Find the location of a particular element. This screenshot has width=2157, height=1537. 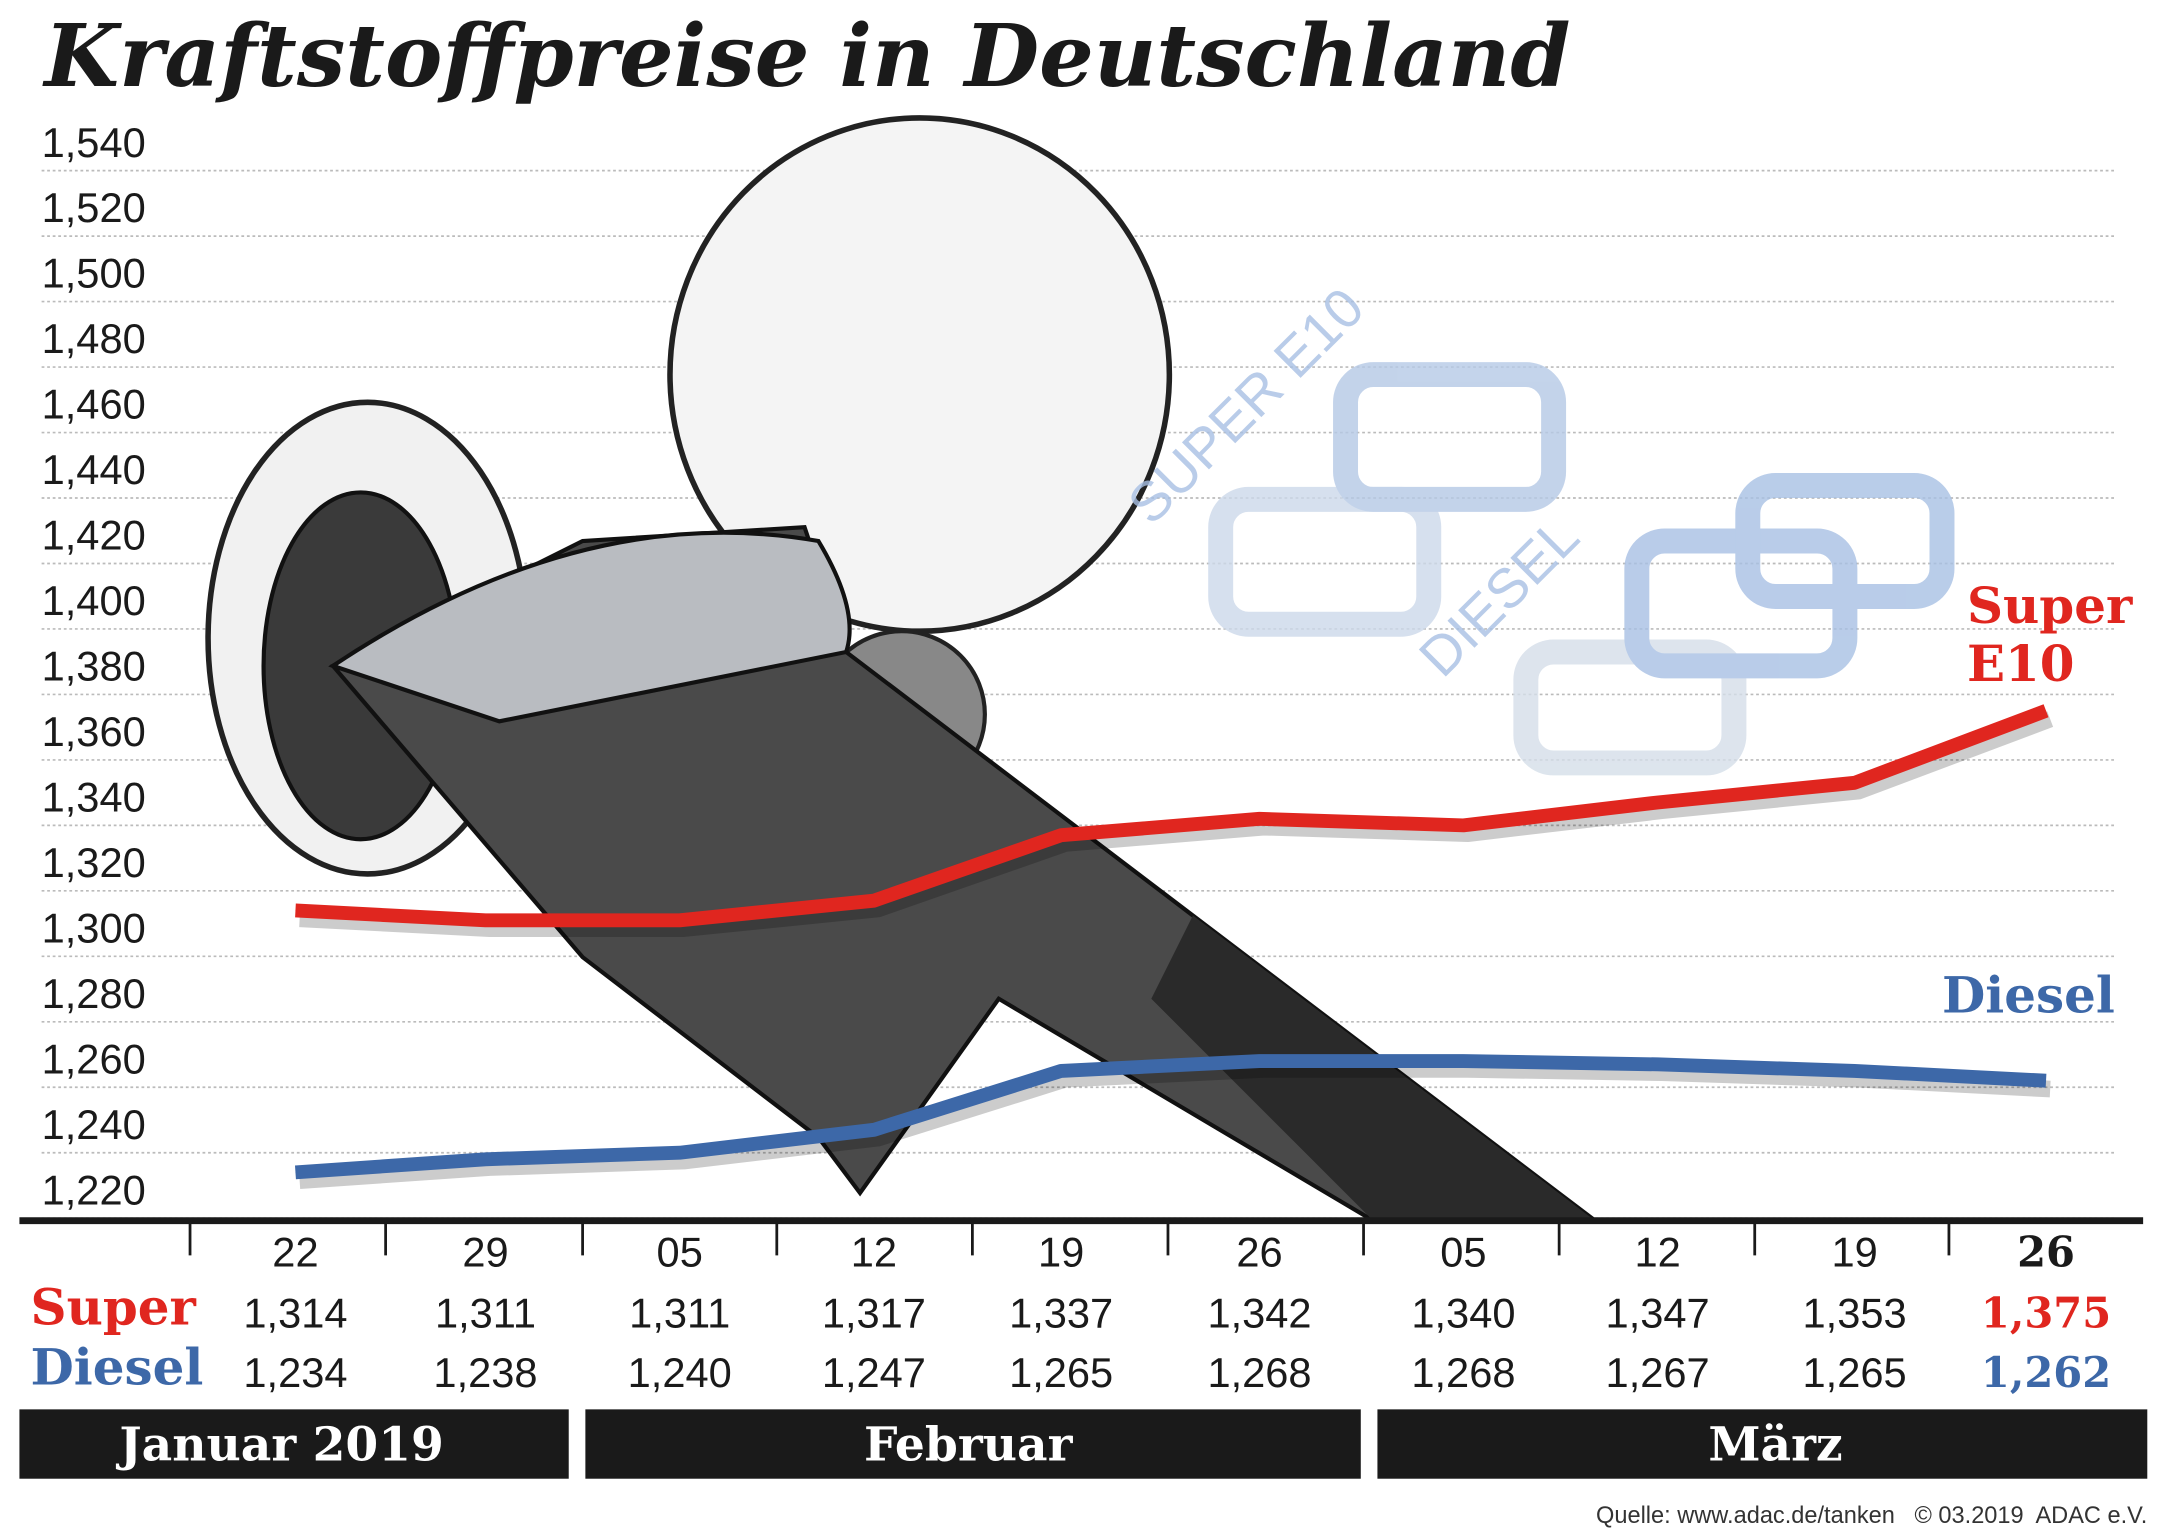

y-tick-label: 1,480 is located at coordinates (94, 338).